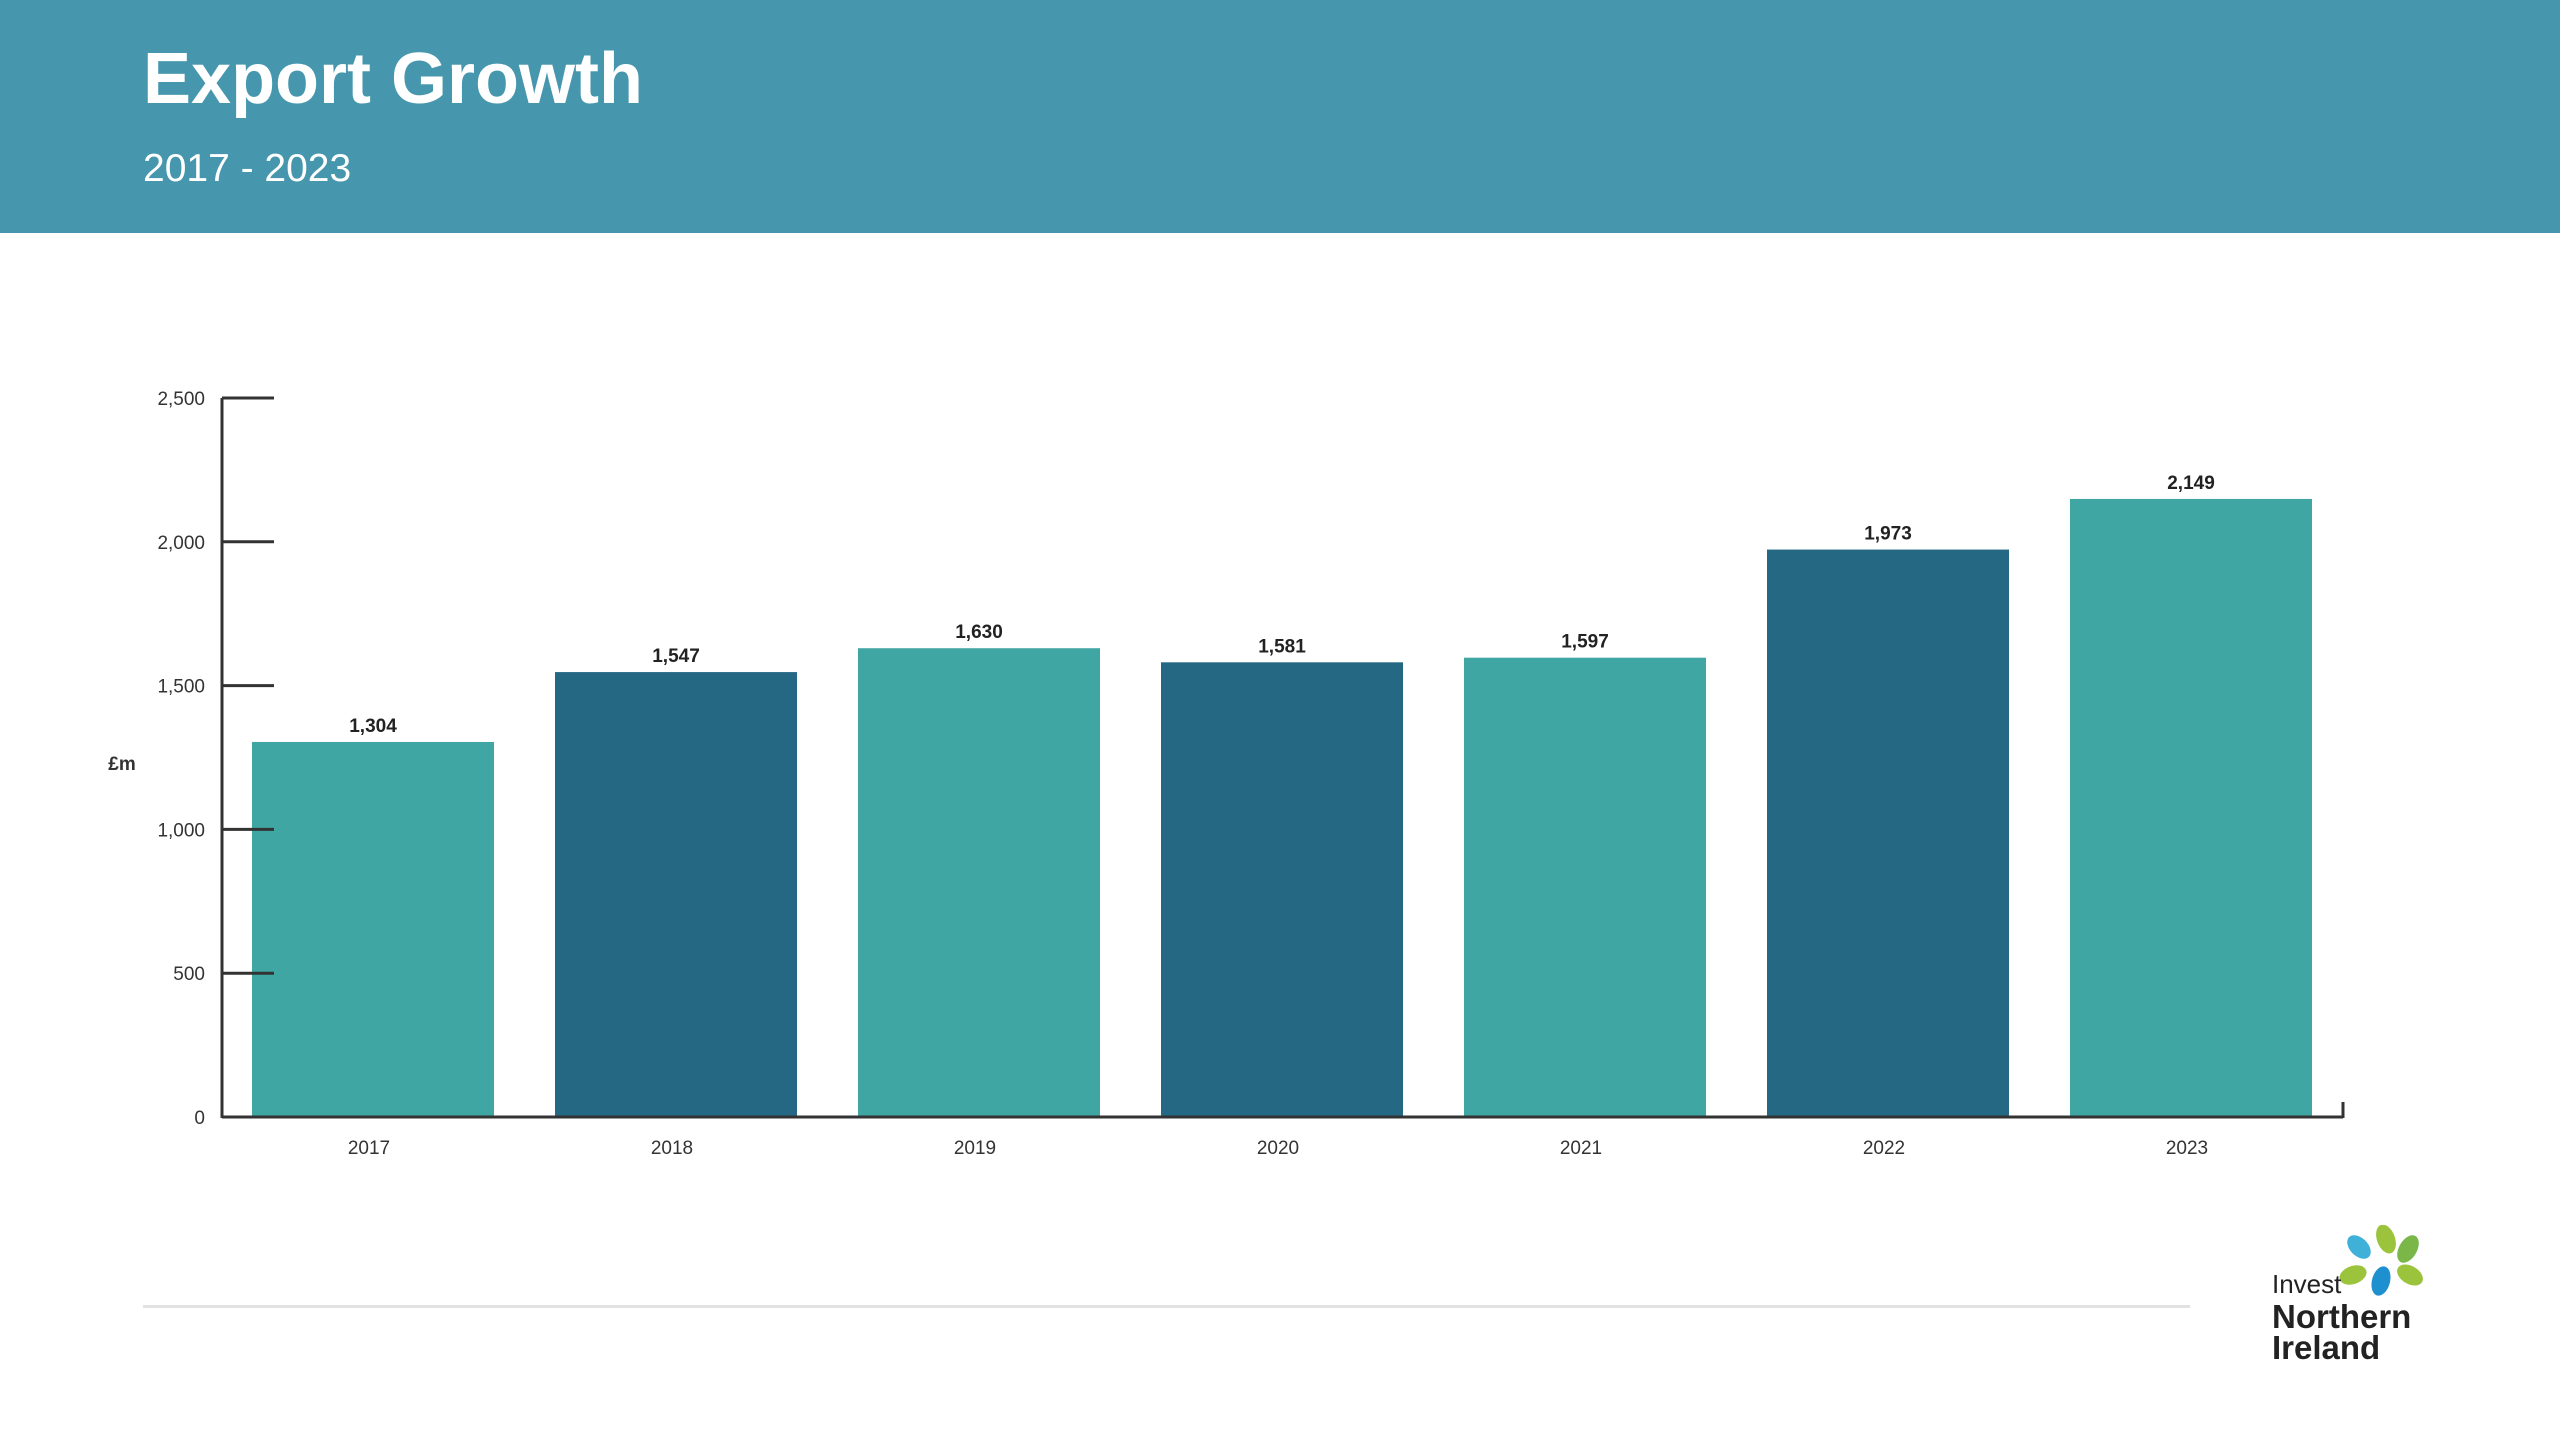  What do you see at coordinates (1585, 642) in the screenshot?
I see `value-label-2021: 1,597` at bounding box center [1585, 642].